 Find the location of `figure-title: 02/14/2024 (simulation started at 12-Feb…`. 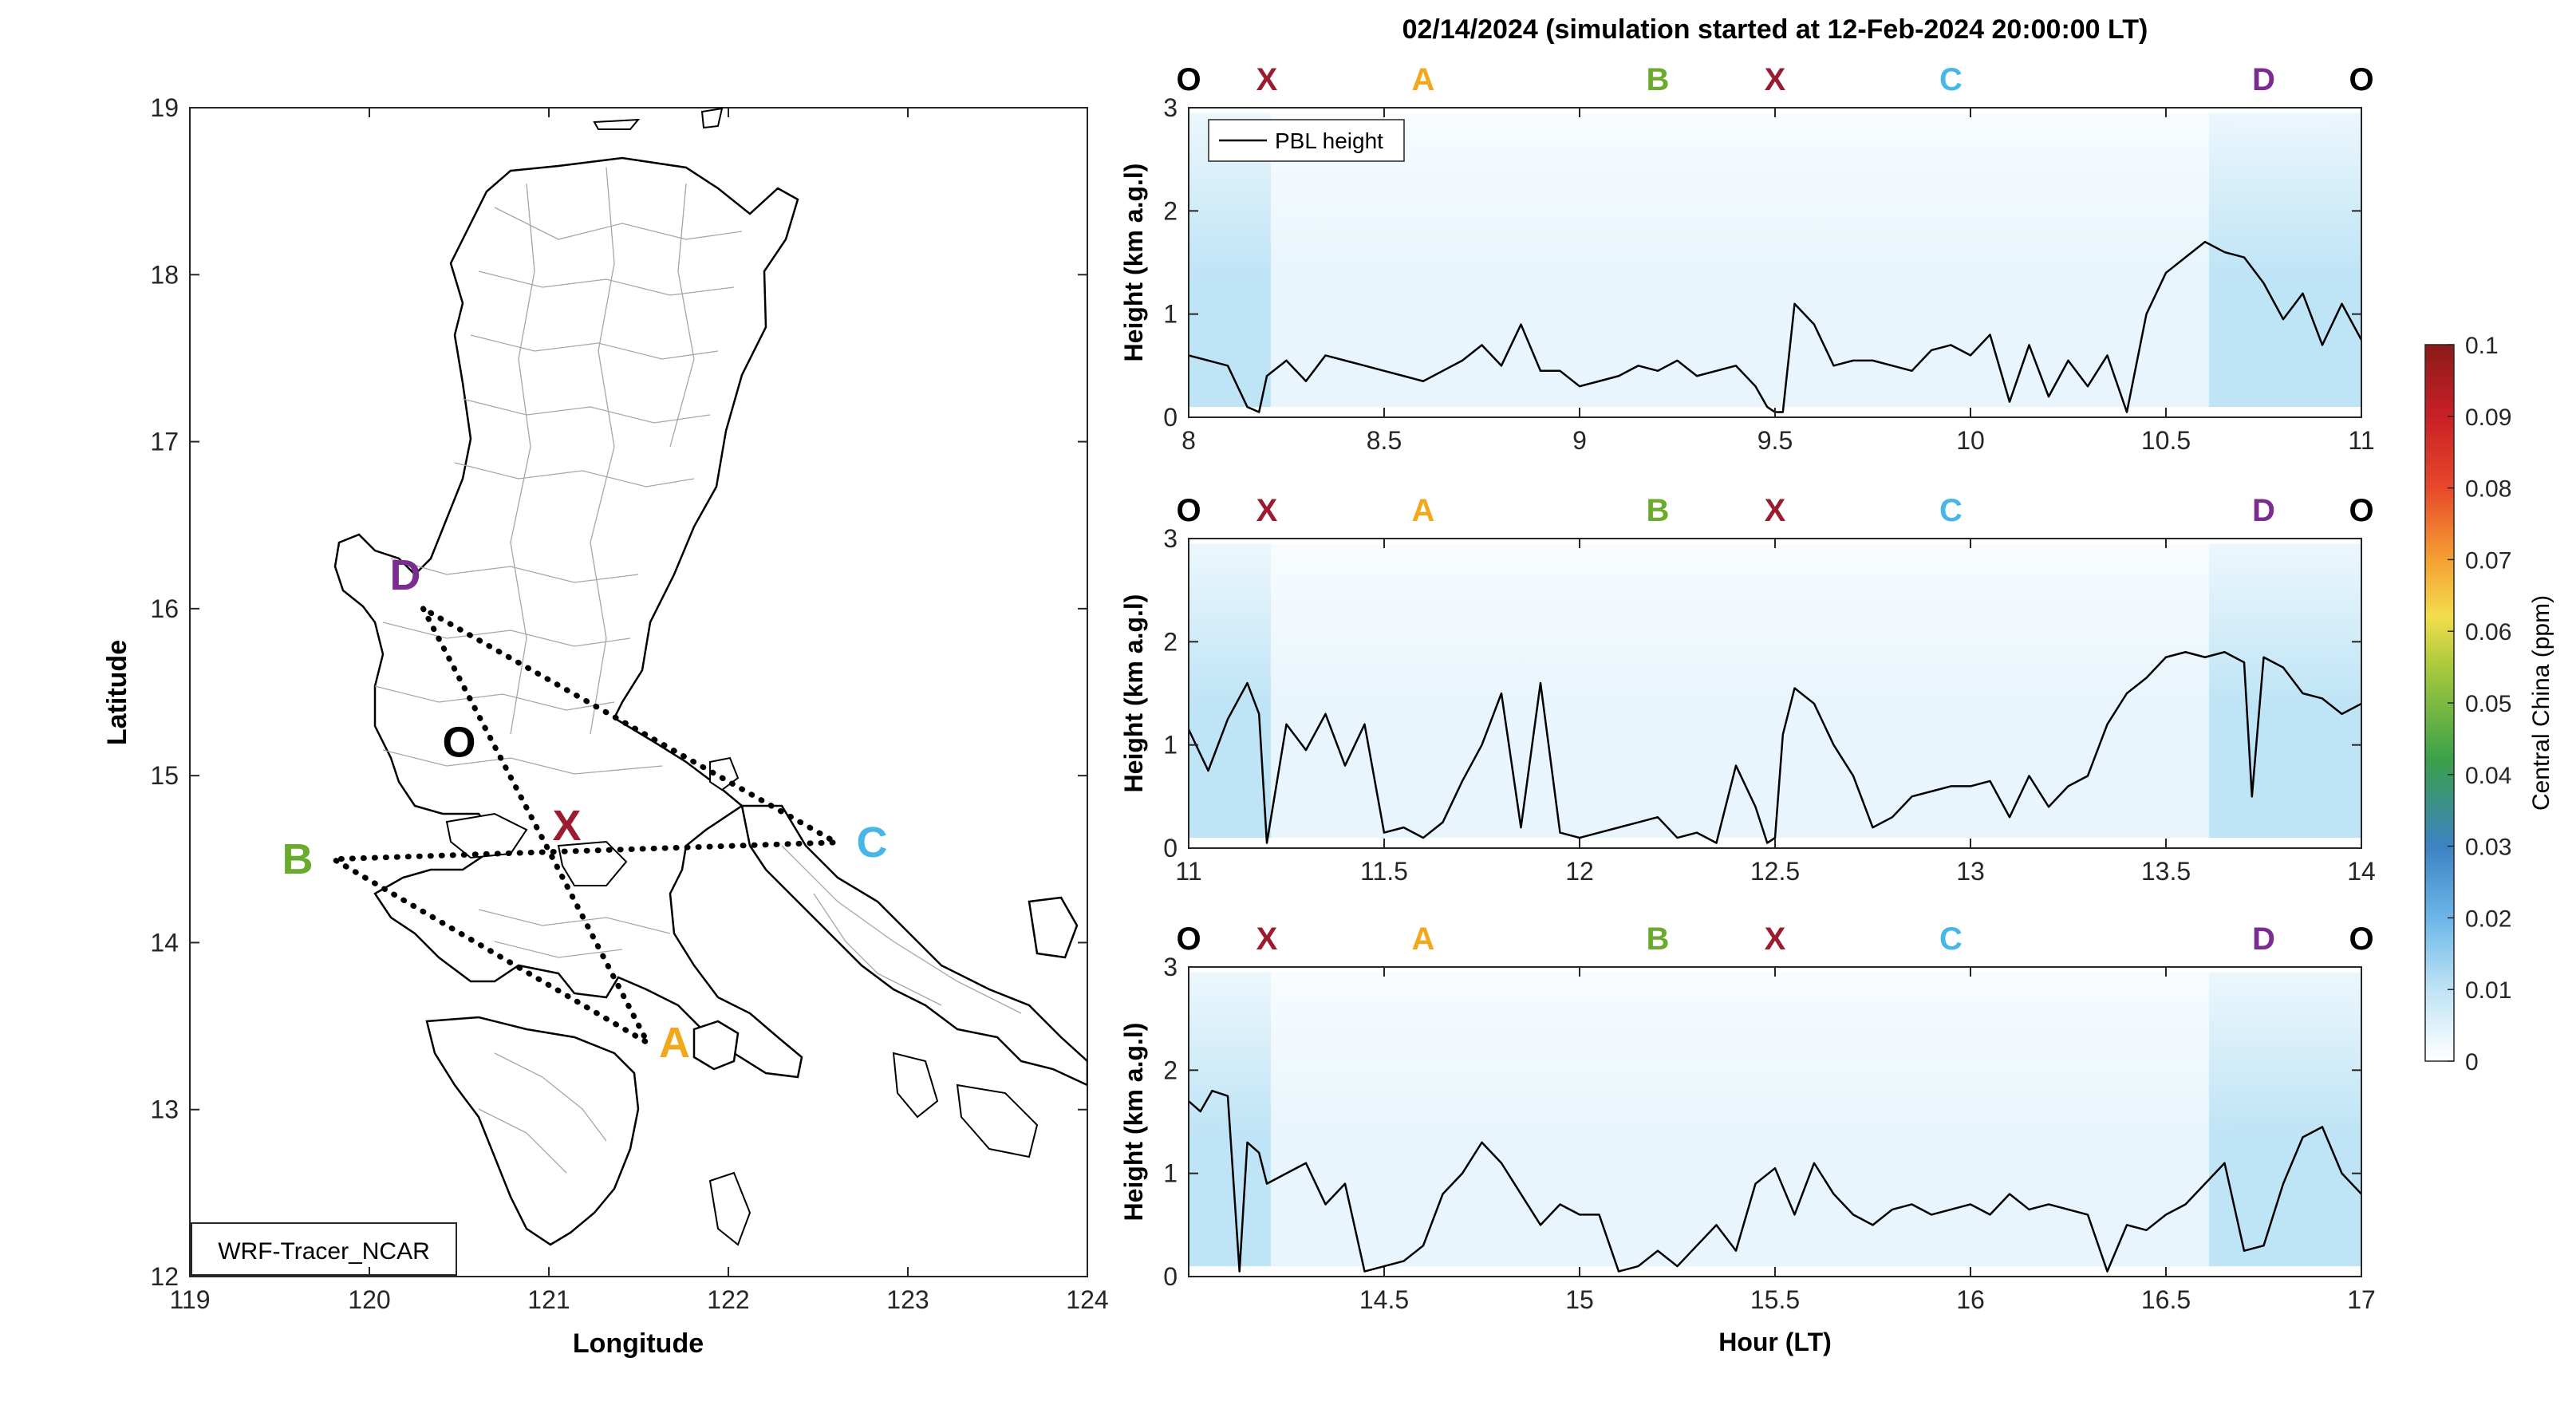

figure-title: 02/14/2024 (simulation started at 12-Feb… is located at coordinates (1775, 29).